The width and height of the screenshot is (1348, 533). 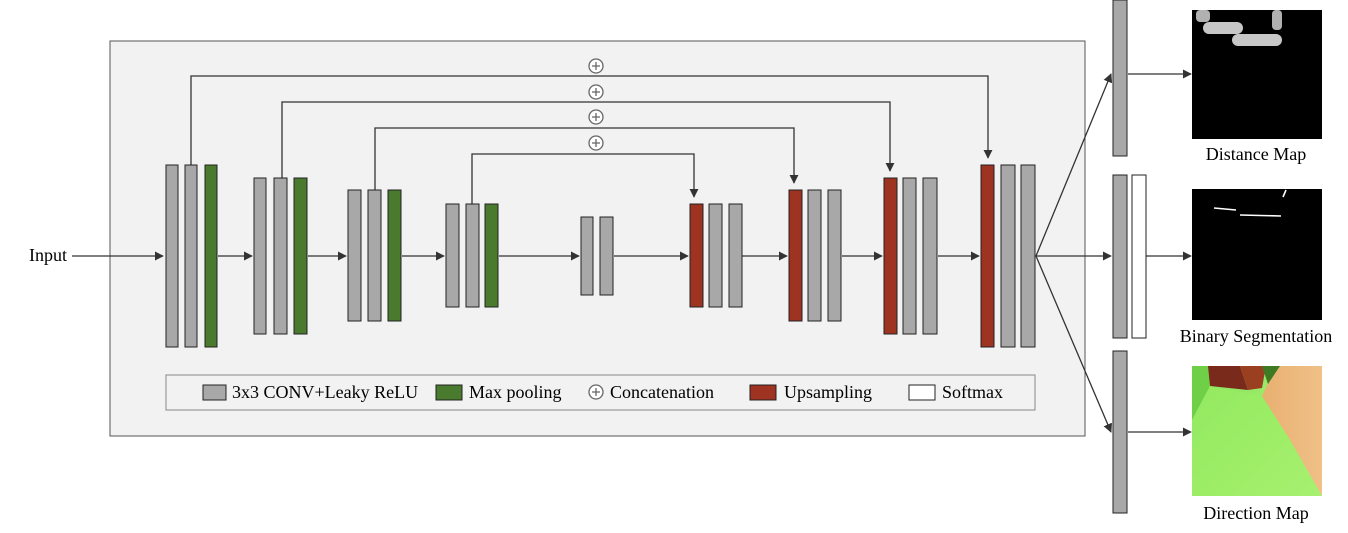 What do you see at coordinates (1255, 513) in the screenshot?
I see `direction-map-label: Direction Map` at bounding box center [1255, 513].